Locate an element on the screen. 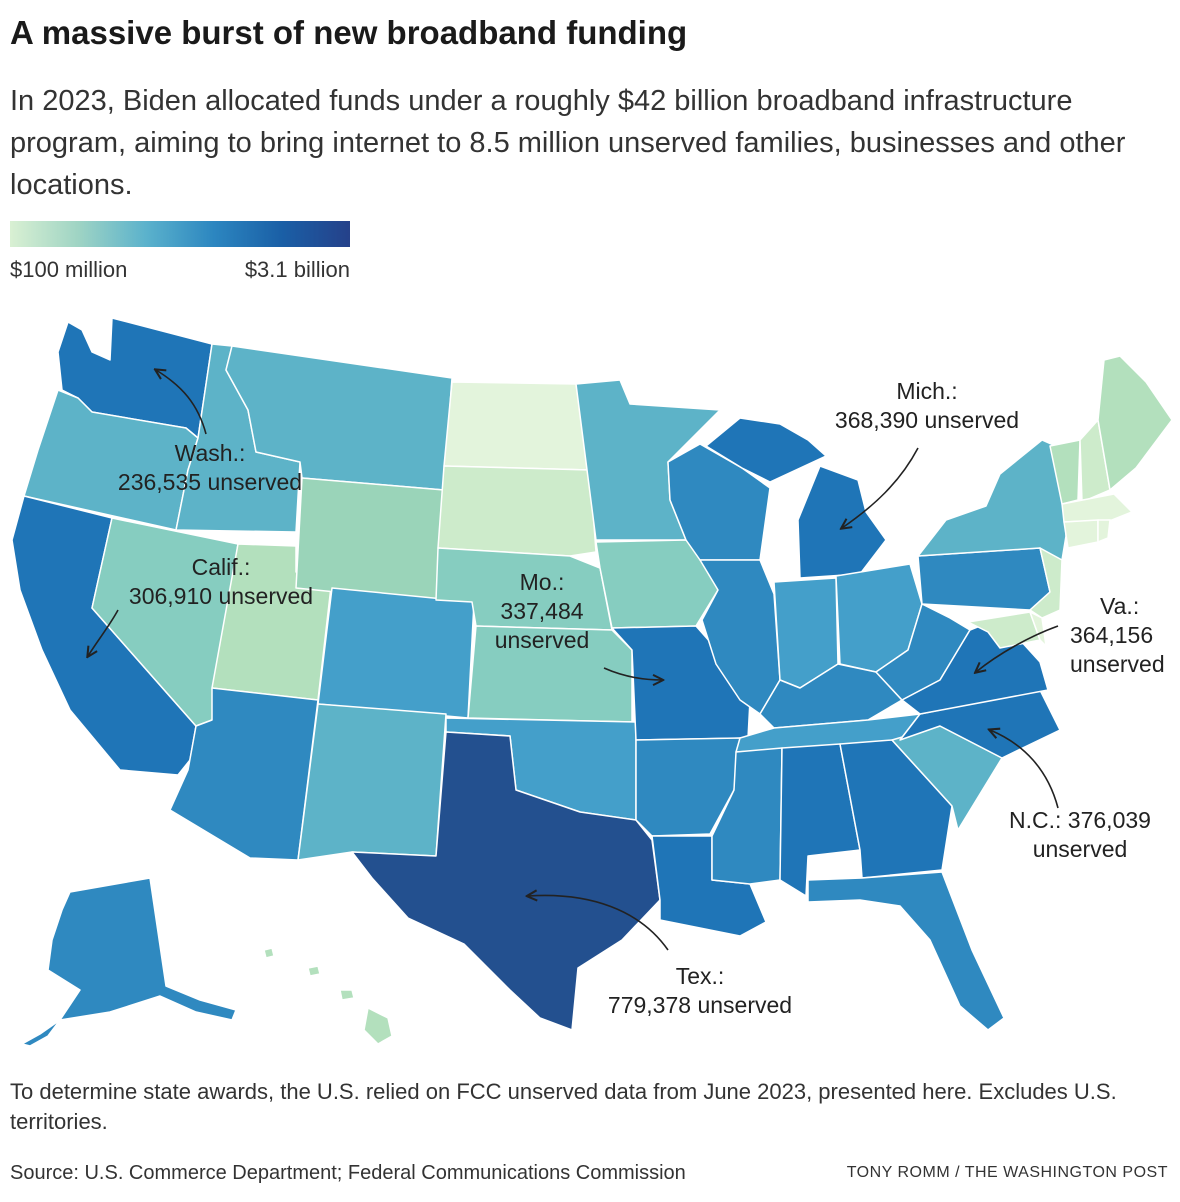 The width and height of the screenshot is (1180, 1202). callout-north-carolina-unit: unserved is located at coordinates (1080, 849).